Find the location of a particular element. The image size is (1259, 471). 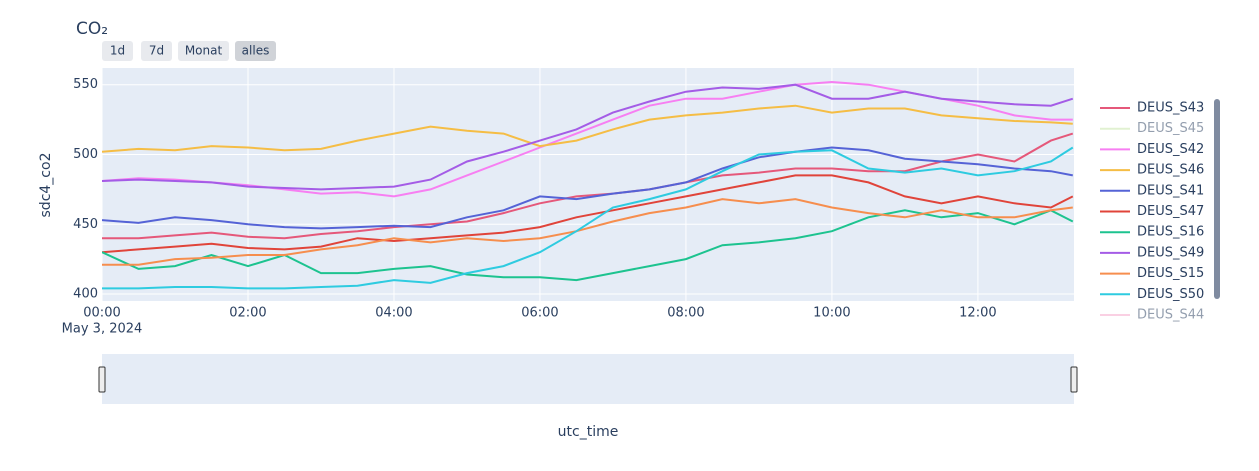

legend-item: DEUS_S16 is located at coordinates (1152, 232).